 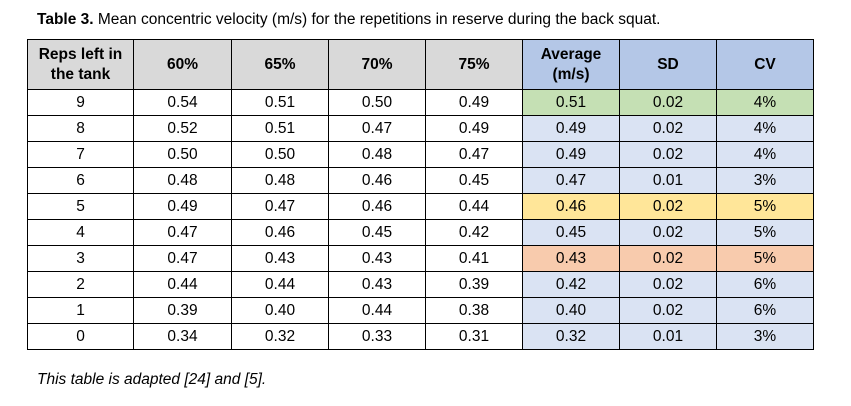 I want to click on cell-average: 0.47, so click(x=571, y=180).